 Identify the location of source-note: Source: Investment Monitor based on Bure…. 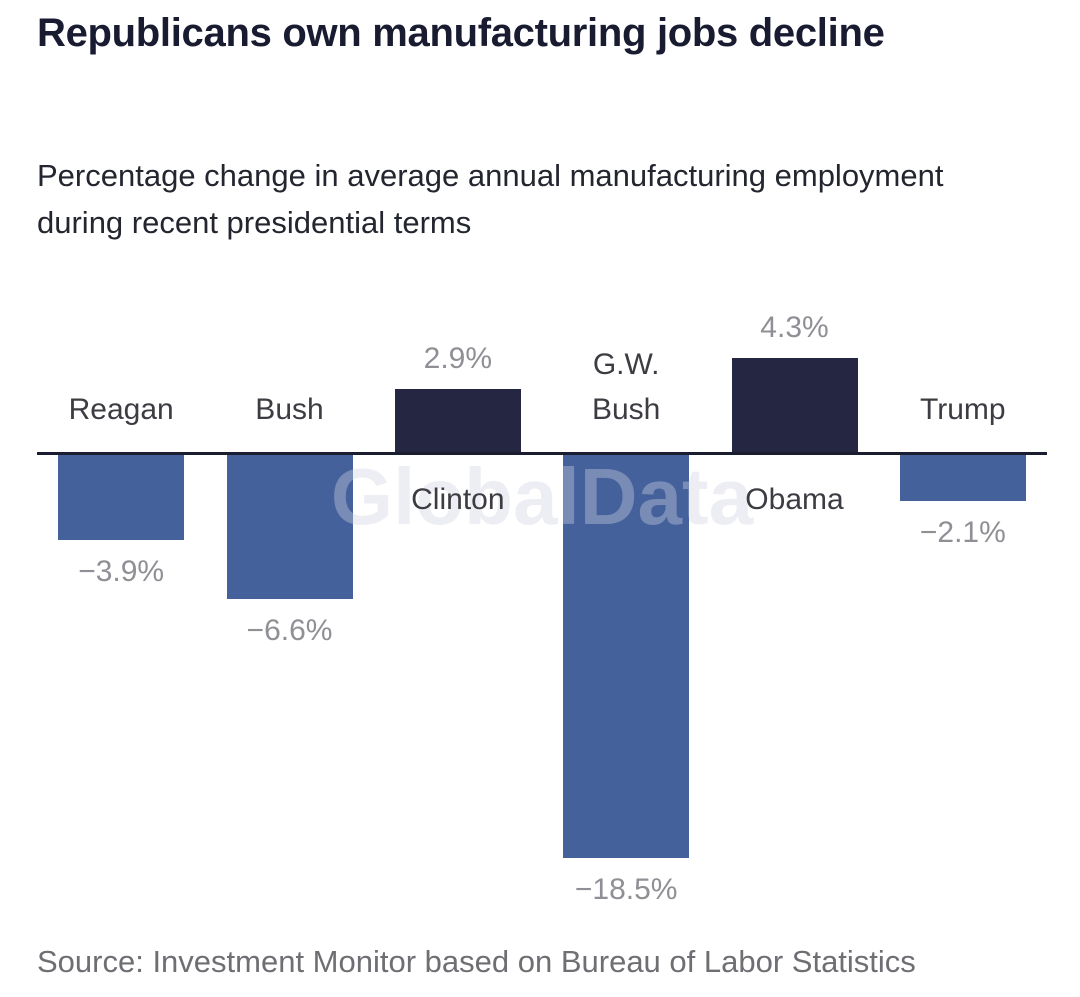
(476, 961).